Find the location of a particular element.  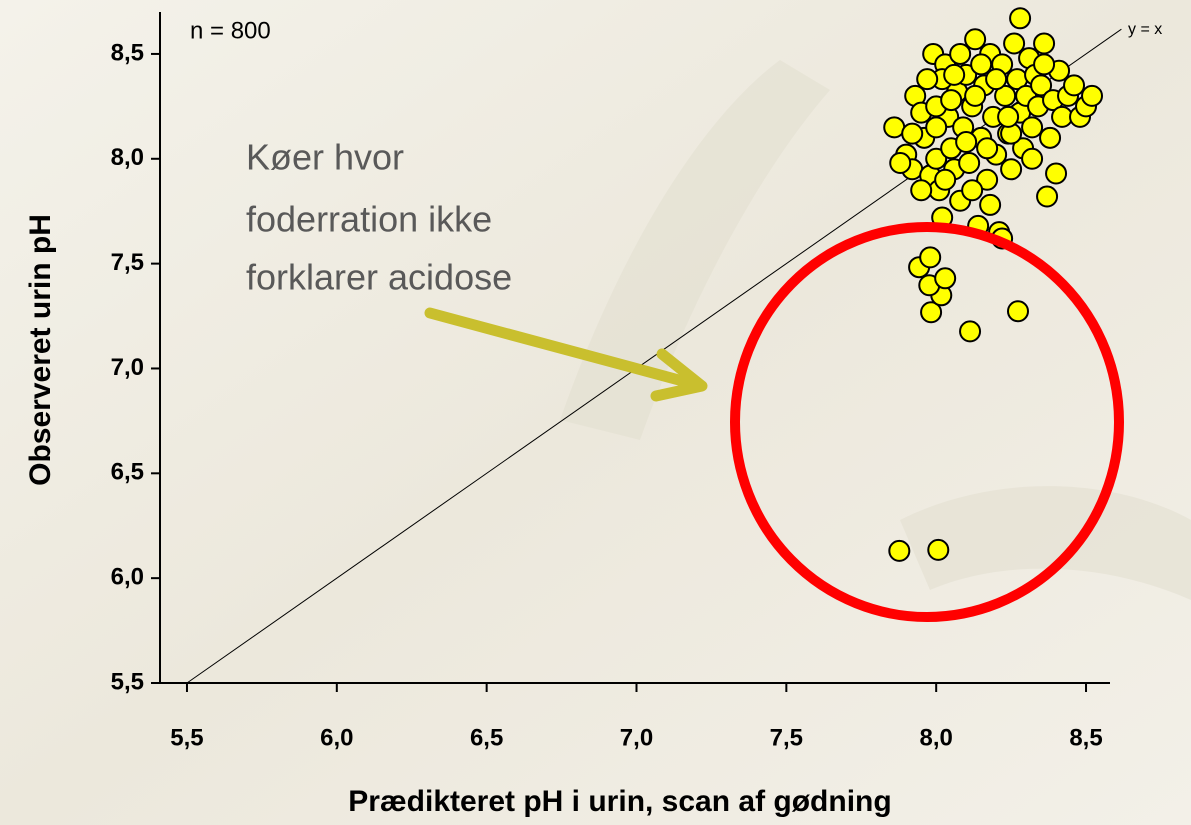

callout-line: forklarer acidose is located at coordinates (379, 277).